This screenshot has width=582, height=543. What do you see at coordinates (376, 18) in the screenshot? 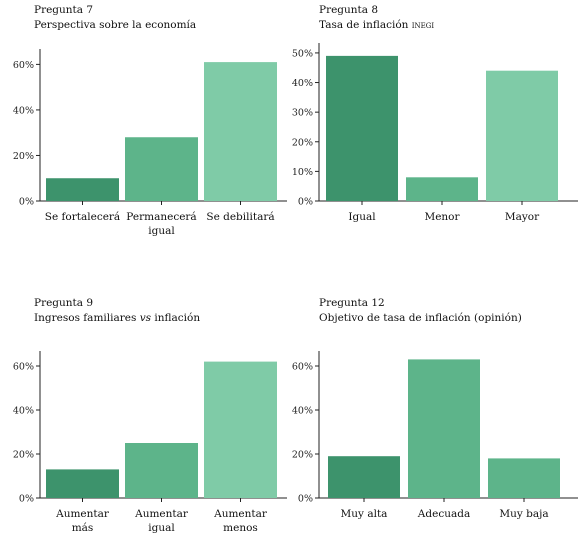
I see `chart-title-block: Pregunta 8 Tasa de inflación inegi` at bounding box center [376, 18].